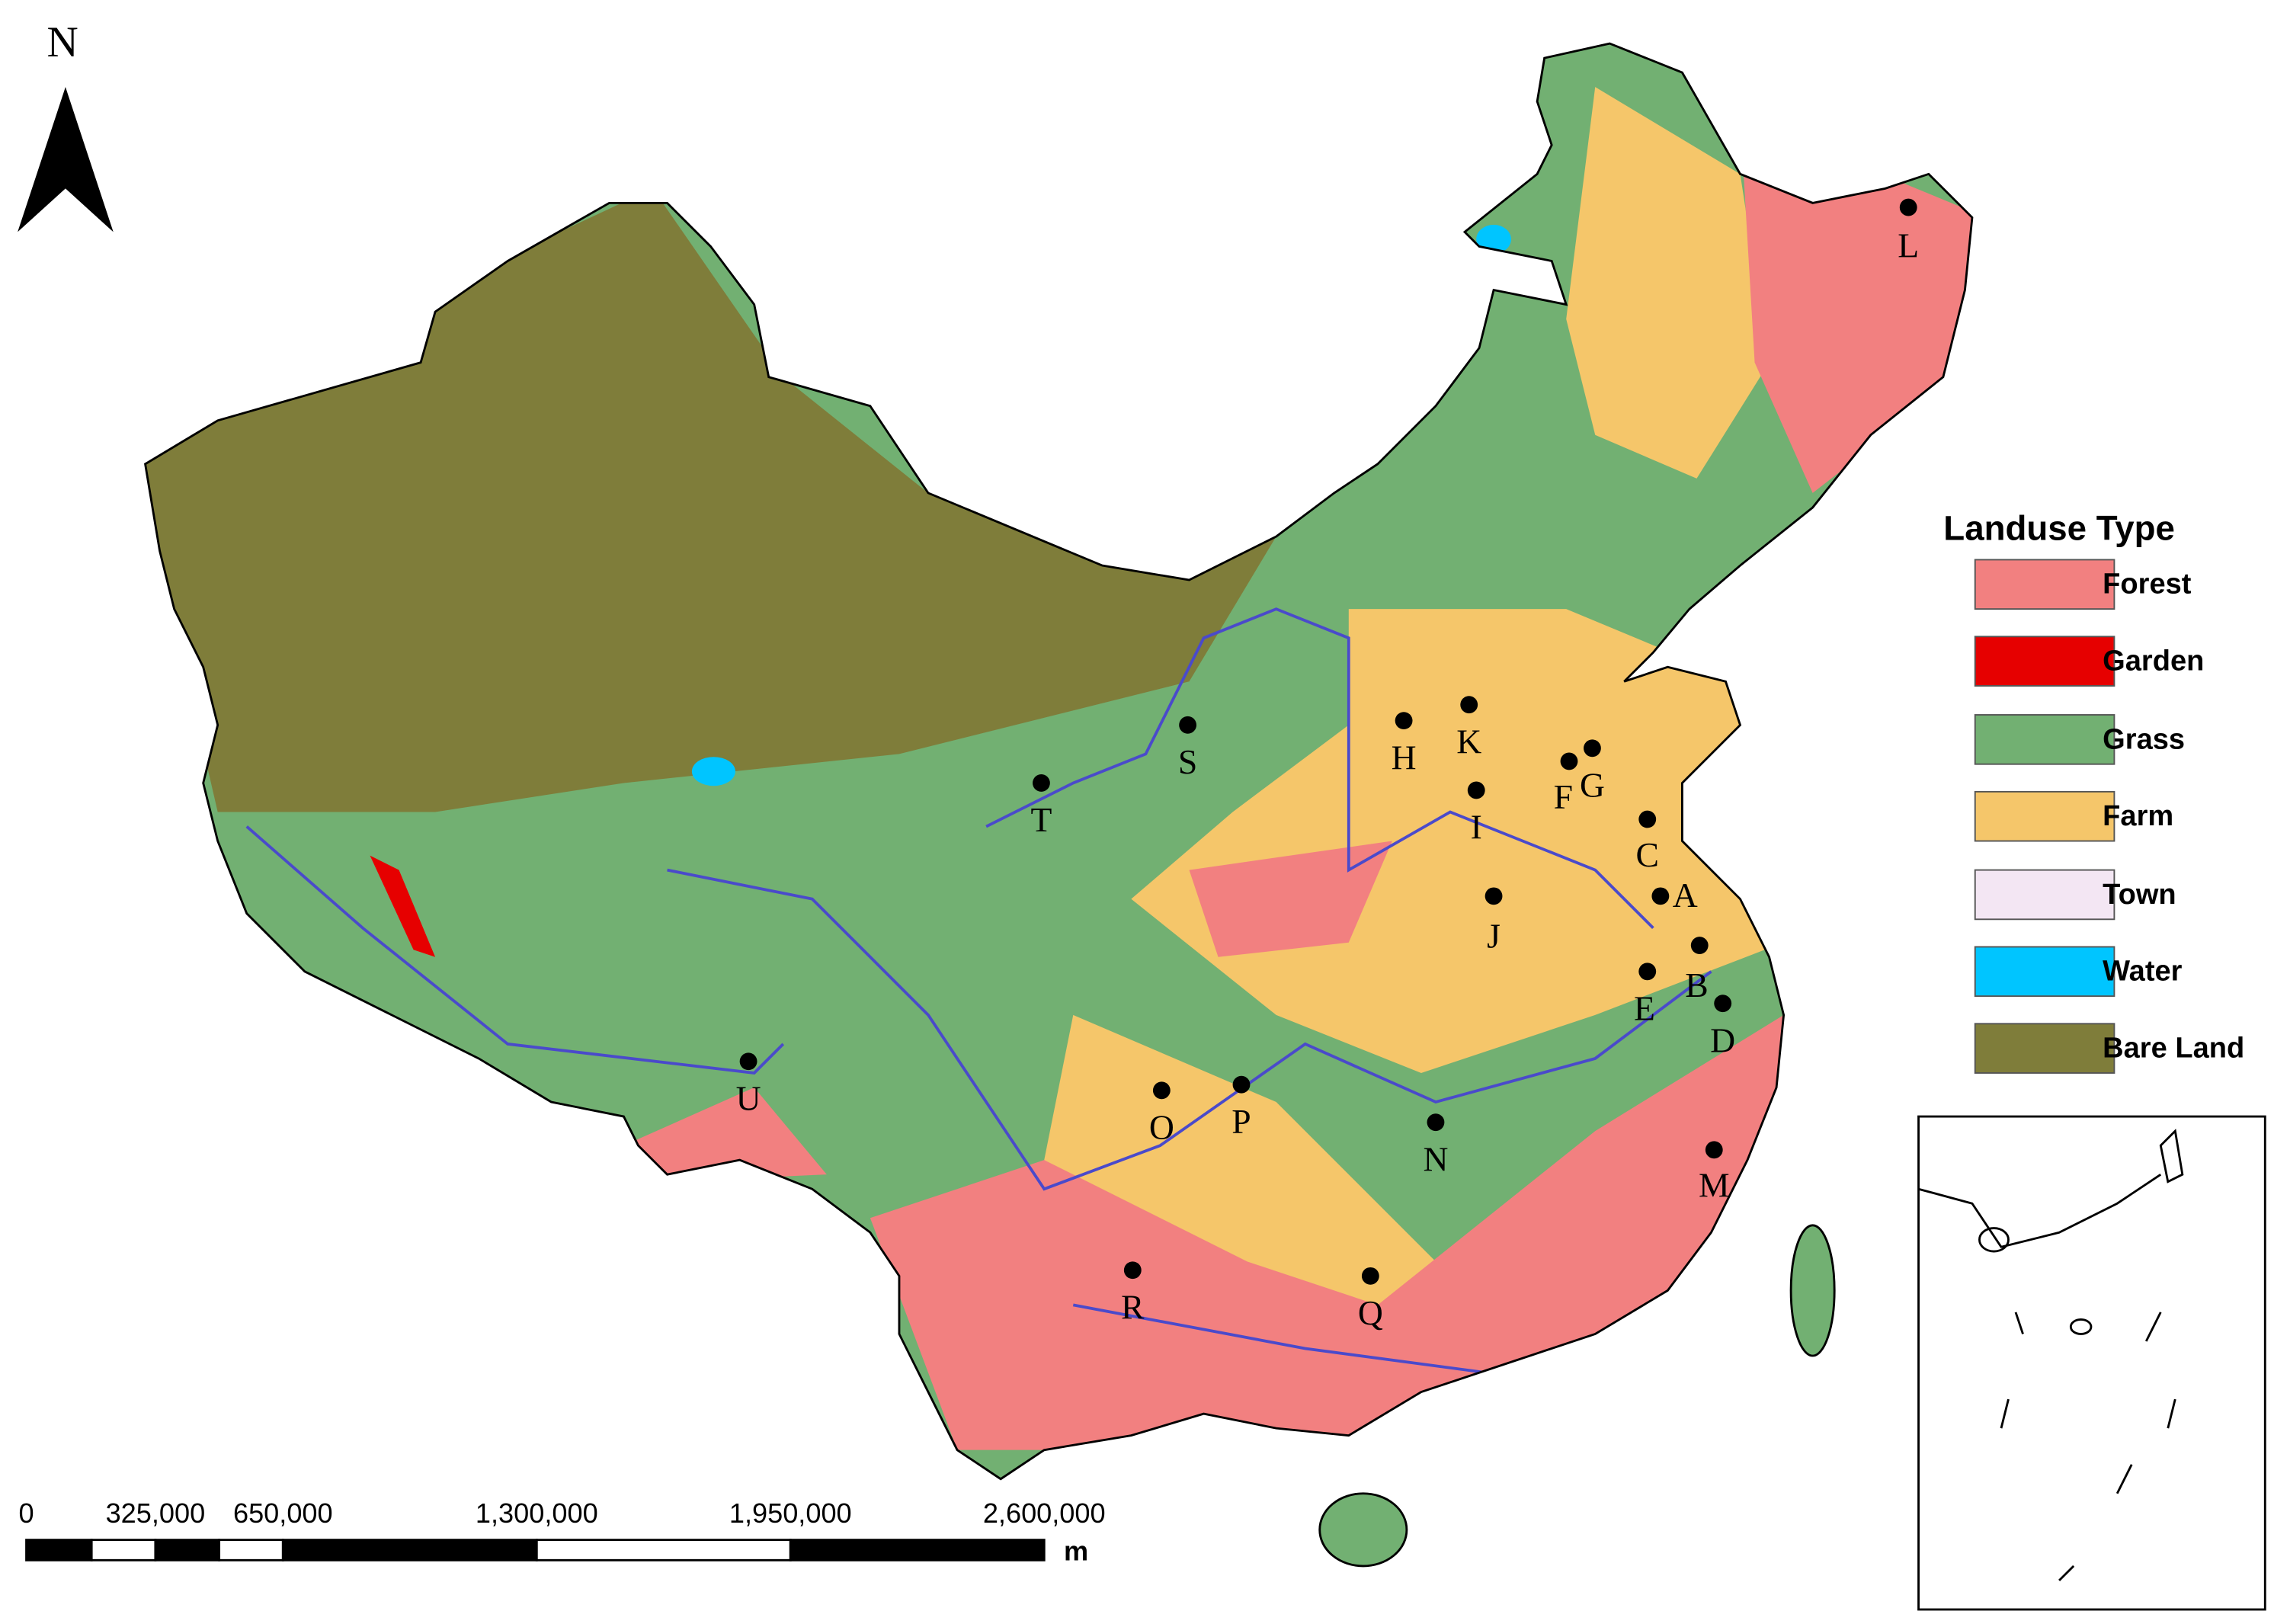  What do you see at coordinates (2138, 816) in the screenshot?
I see `legend-label: Farm` at bounding box center [2138, 816].